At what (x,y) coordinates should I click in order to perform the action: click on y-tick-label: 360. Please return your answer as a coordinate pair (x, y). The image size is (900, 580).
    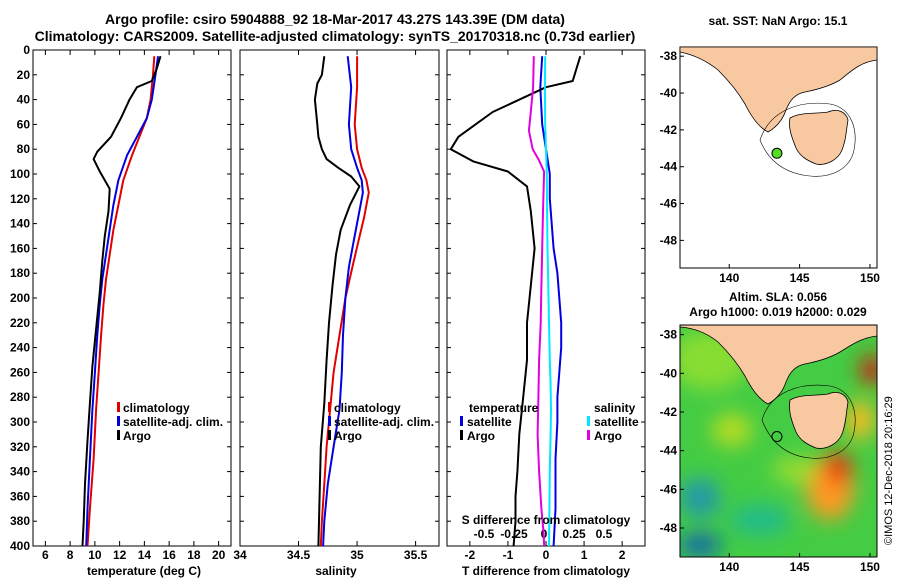
    Looking at the image, I should click on (20, 496).